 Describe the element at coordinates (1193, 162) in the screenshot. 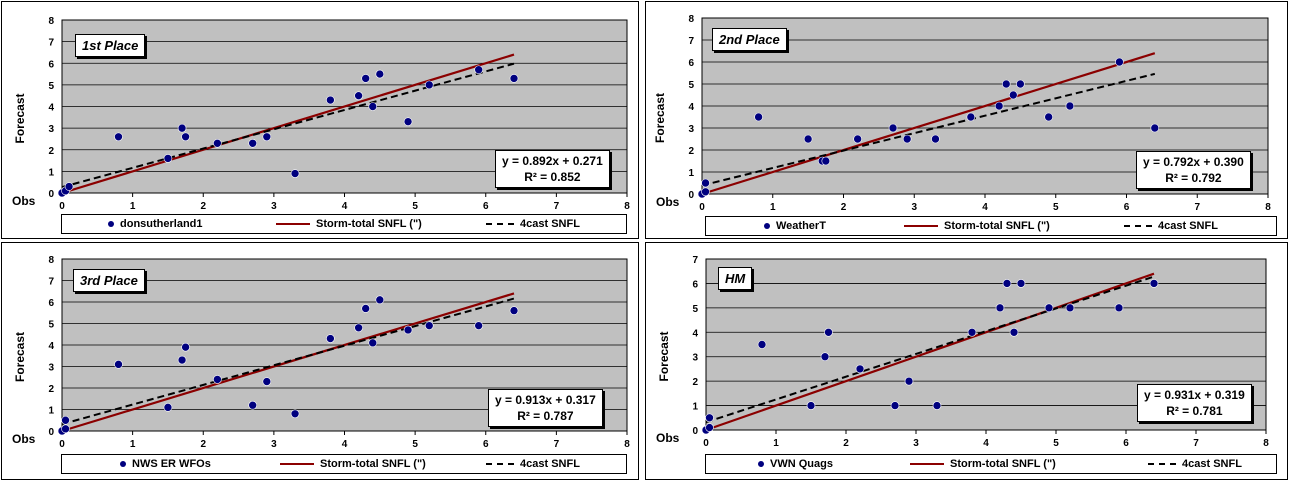

I see `regression-equation: y = 0.792x + 0.390` at that location.